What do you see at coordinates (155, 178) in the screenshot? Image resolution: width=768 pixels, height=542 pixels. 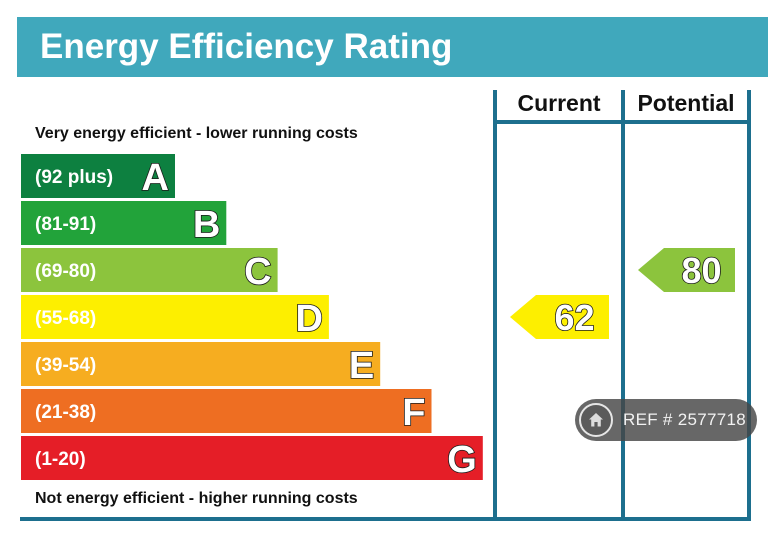 I see `band-letter-a: A` at bounding box center [155, 178].